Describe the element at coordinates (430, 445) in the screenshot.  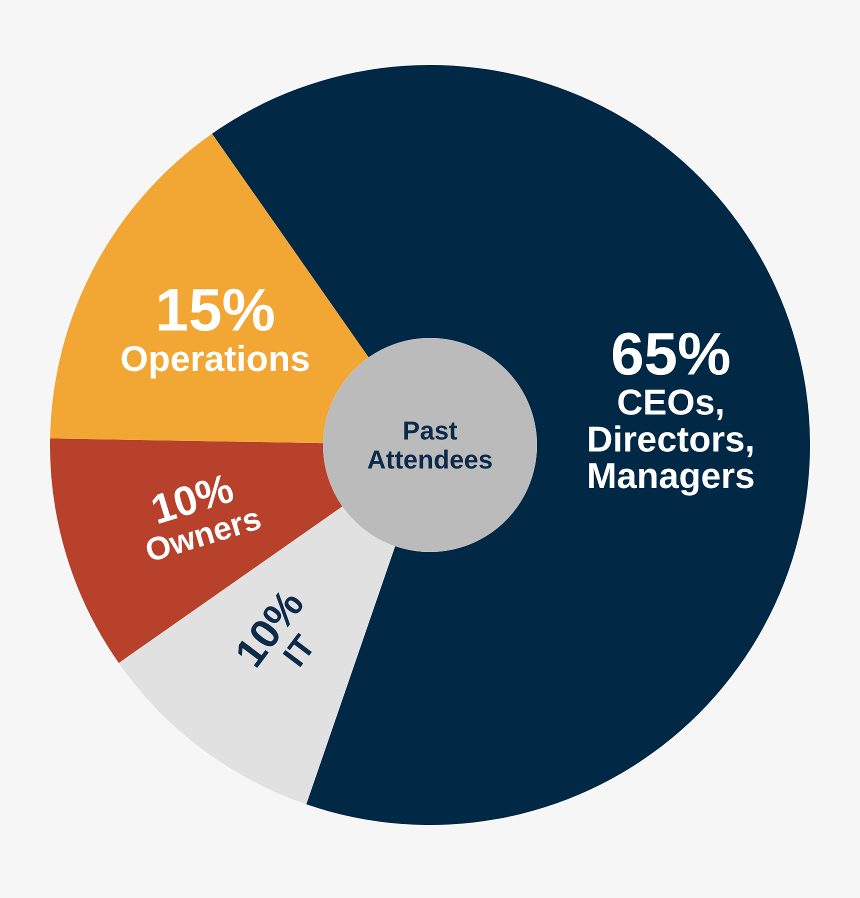
I see `text: Past Attendees` at that location.